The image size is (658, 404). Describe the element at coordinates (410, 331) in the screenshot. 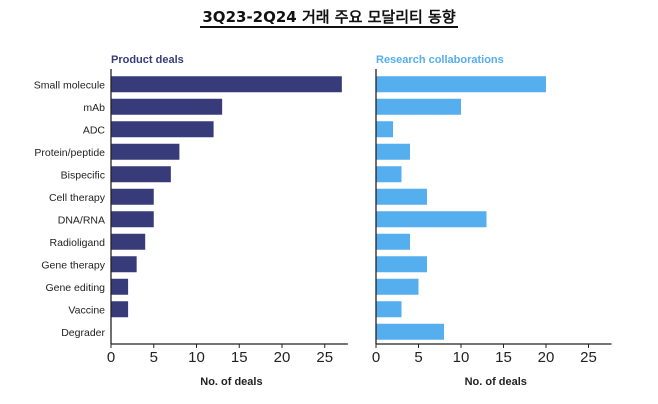

I see `research-bar-degrader` at that location.